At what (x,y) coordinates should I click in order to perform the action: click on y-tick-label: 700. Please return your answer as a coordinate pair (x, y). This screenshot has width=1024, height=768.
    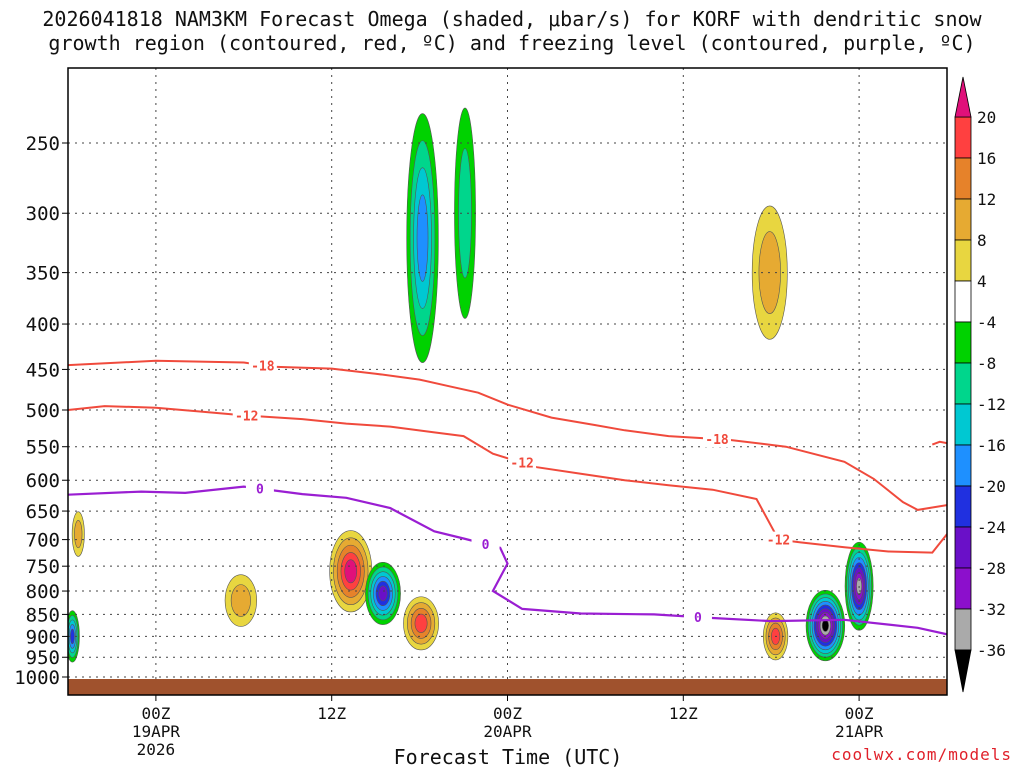
    Looking at the image, I should click on (43, 541).